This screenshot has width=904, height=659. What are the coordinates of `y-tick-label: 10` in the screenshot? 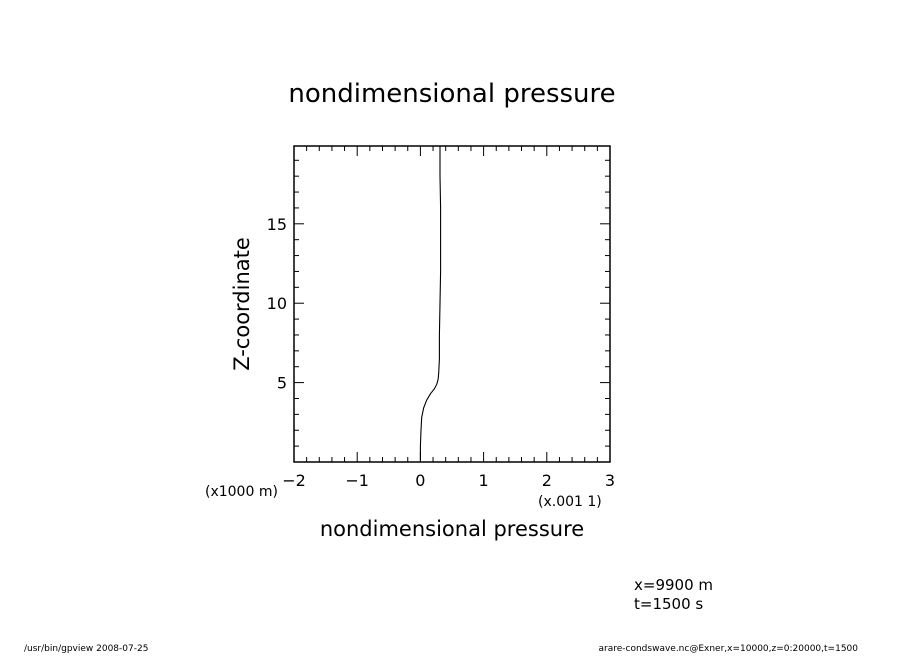 It's located at (277, 303).